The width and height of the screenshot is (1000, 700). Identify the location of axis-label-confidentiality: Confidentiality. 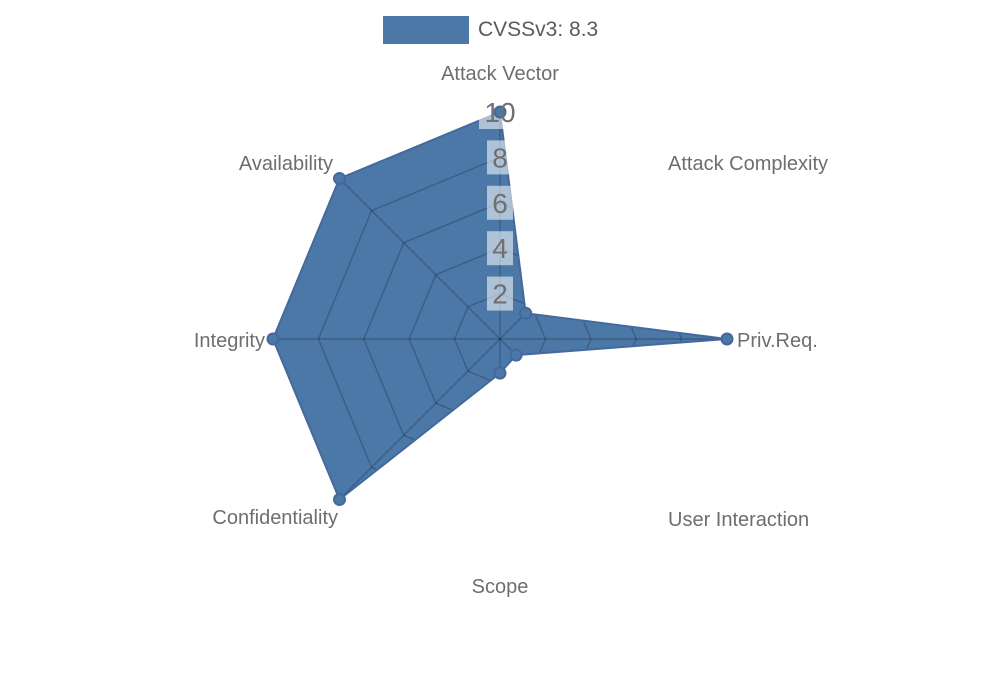
(275, 518).